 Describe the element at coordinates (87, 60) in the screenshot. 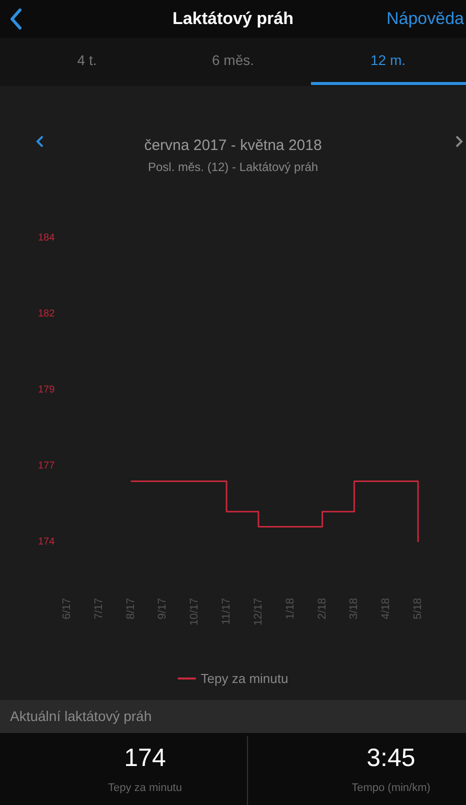

I see `text: 4 t.` at that location.